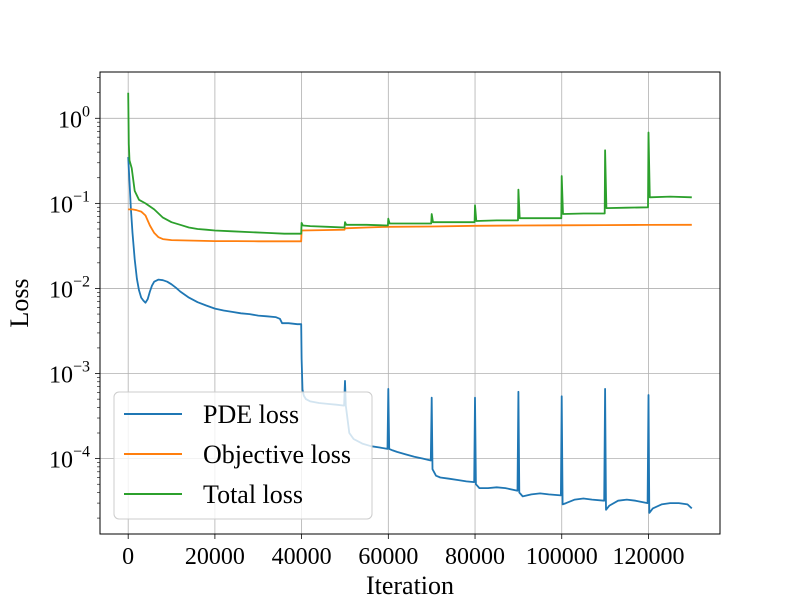 Image resolution: width=800 pixels, height=600 pixels. What do you see at coordinates (19, 302) in the screenshot?
I see `y-axis-title: Loss` at bounding box center [19, 302].